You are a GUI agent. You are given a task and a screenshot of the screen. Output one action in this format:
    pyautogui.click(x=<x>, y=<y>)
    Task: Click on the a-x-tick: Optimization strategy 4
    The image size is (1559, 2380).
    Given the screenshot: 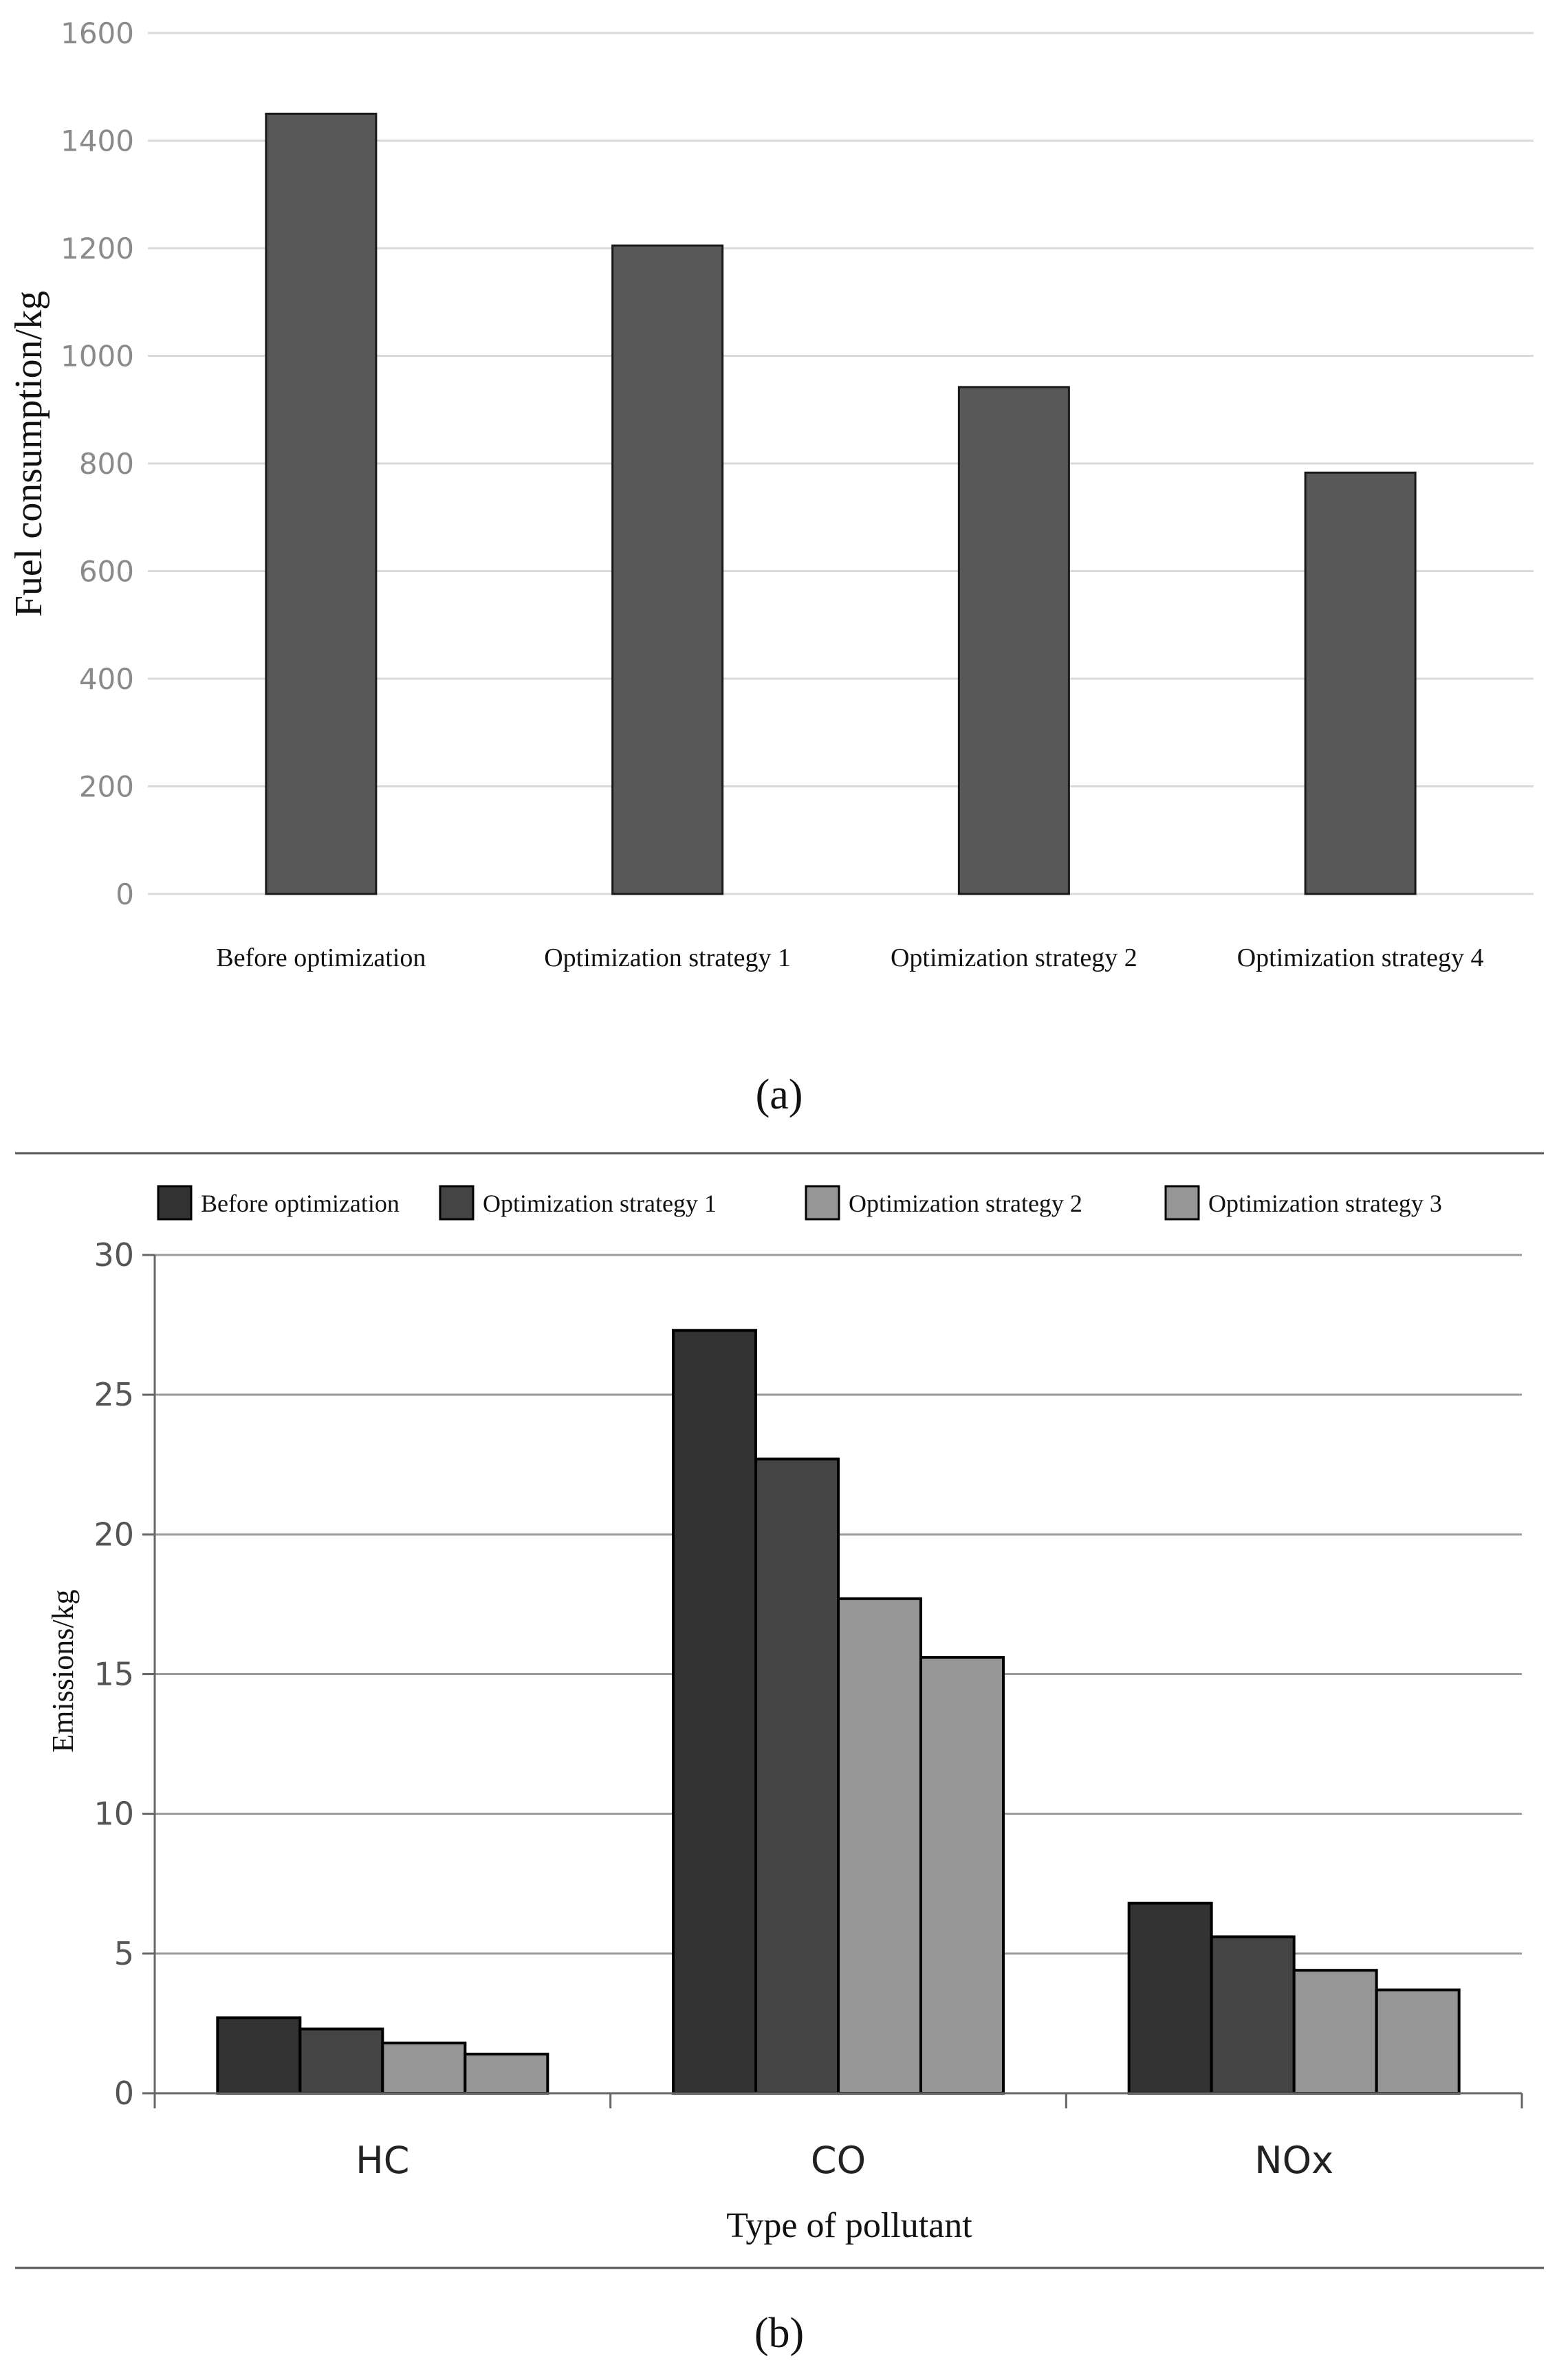 What is the action you would take?
    pyautogui.click(x=1360, y=957)
    